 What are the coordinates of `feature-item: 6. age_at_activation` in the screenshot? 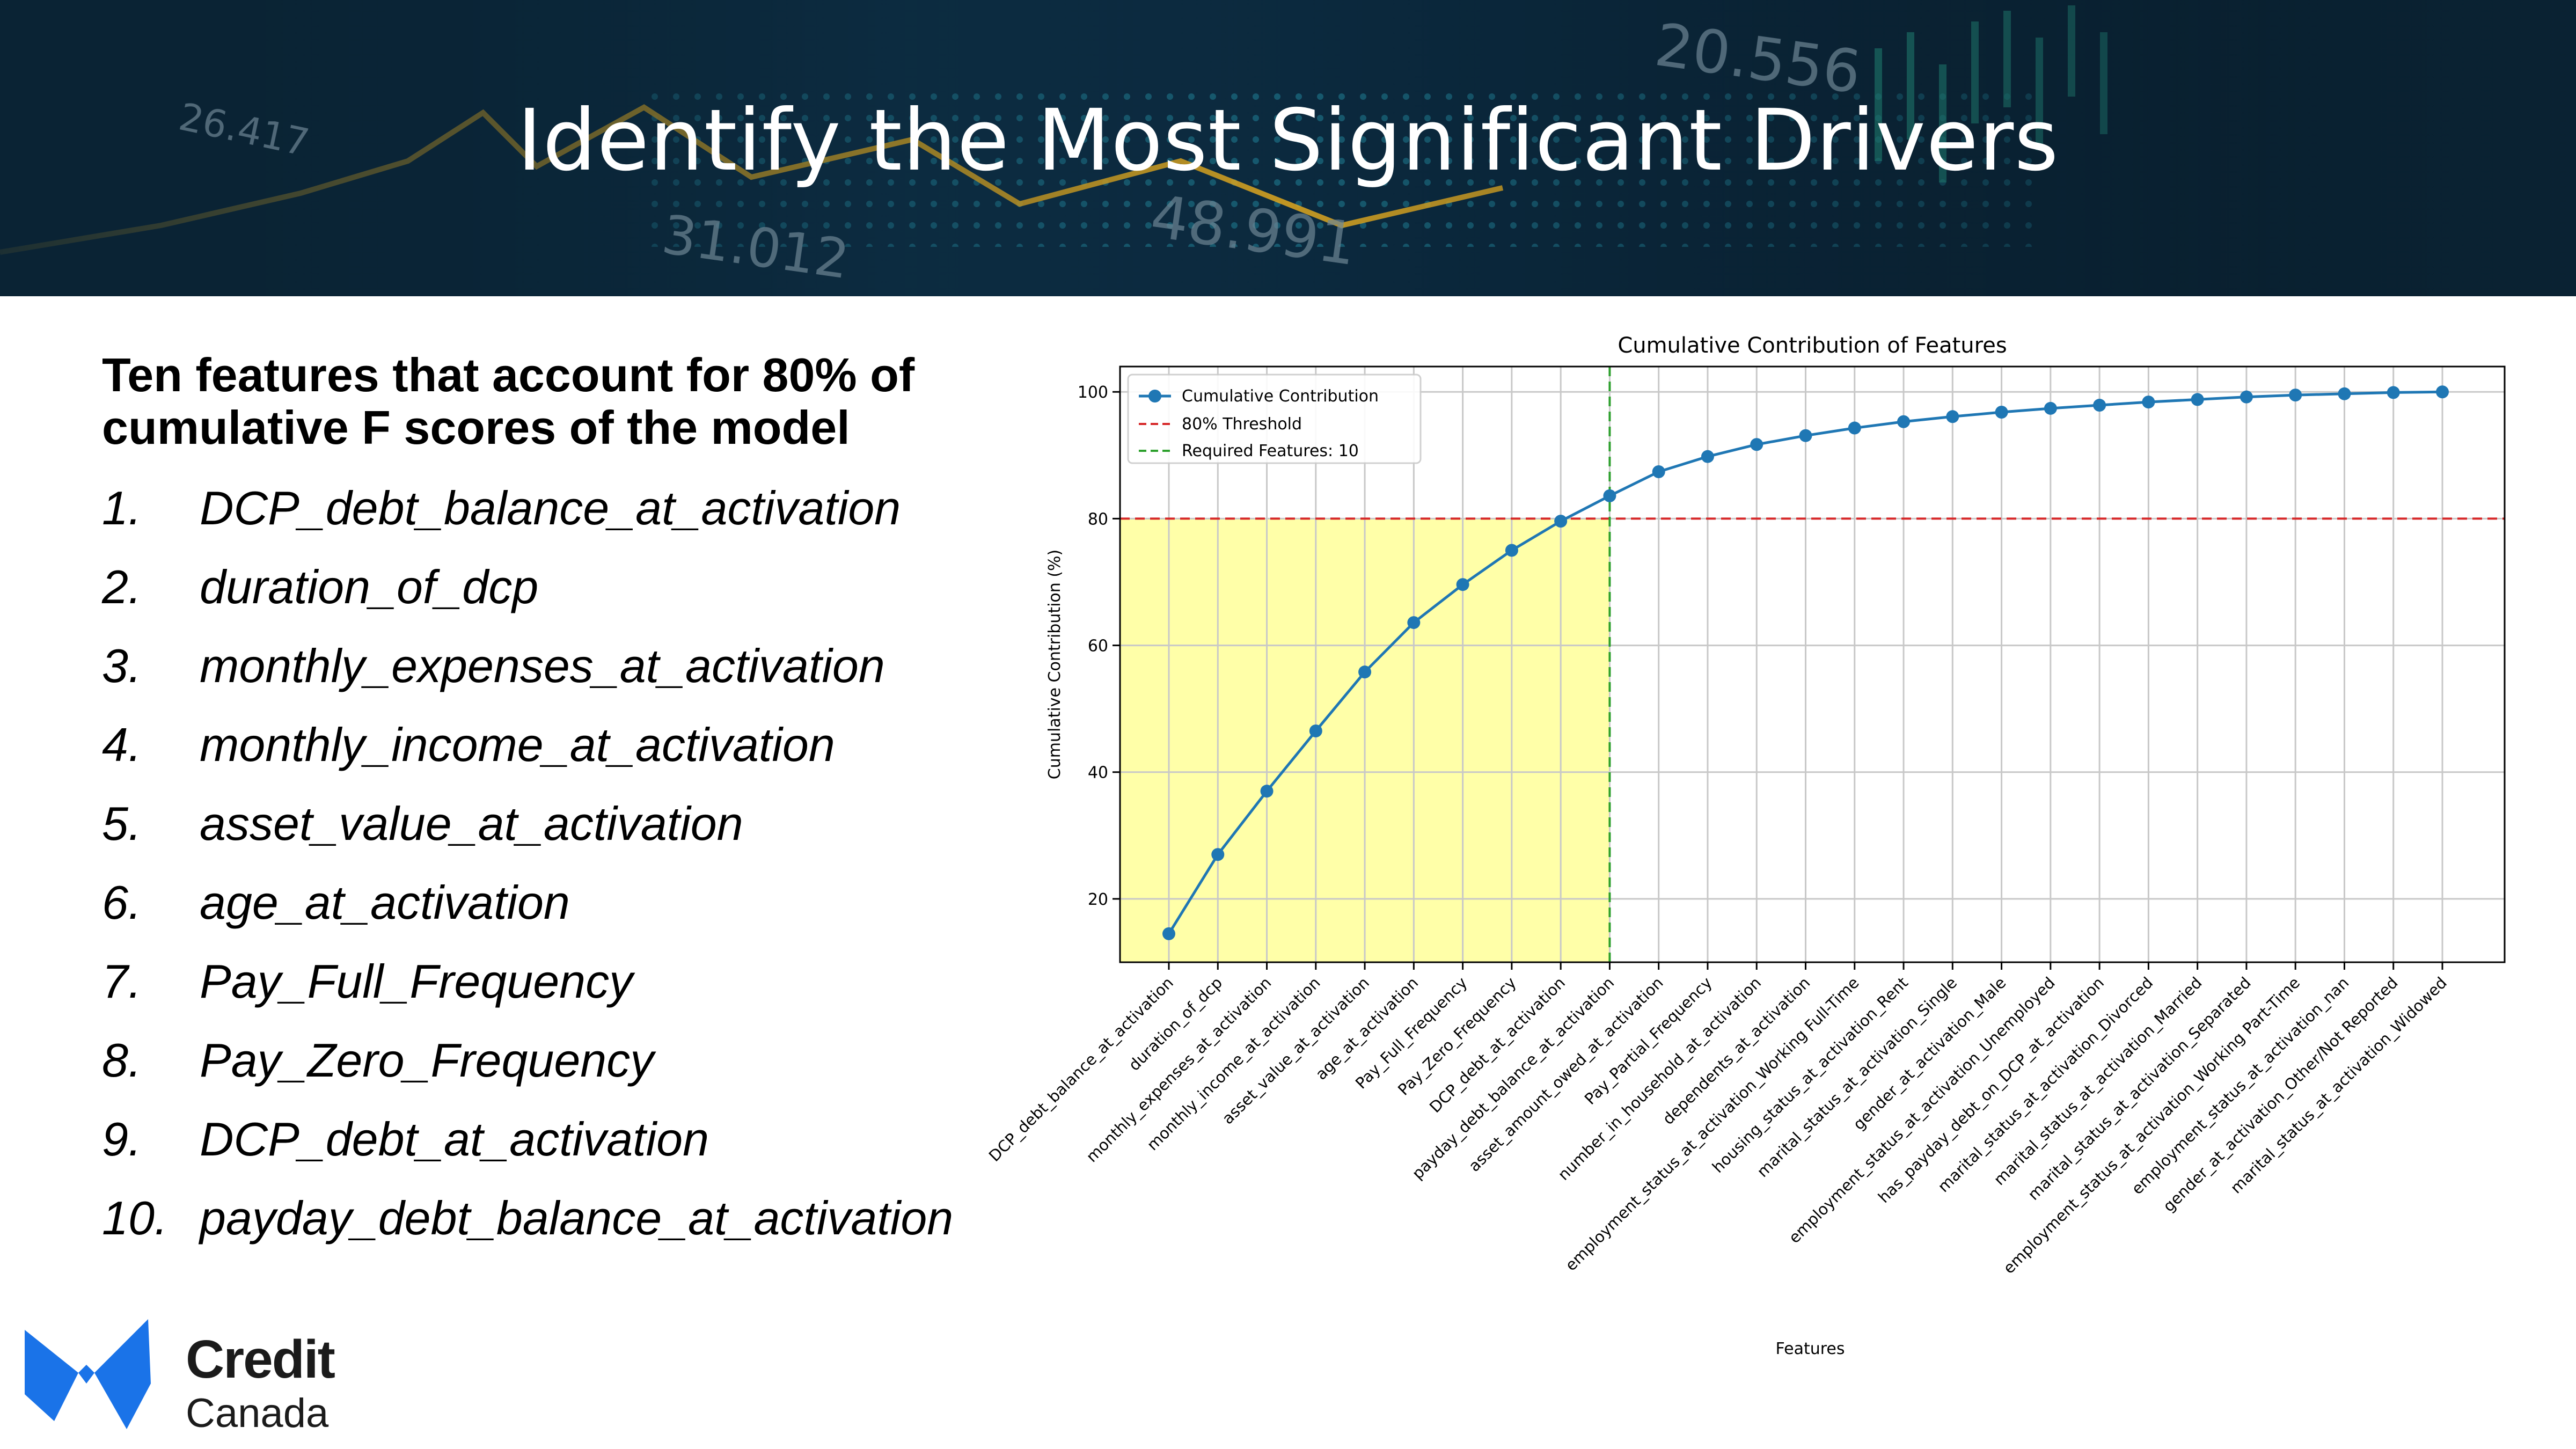 It's located at (558, 915).